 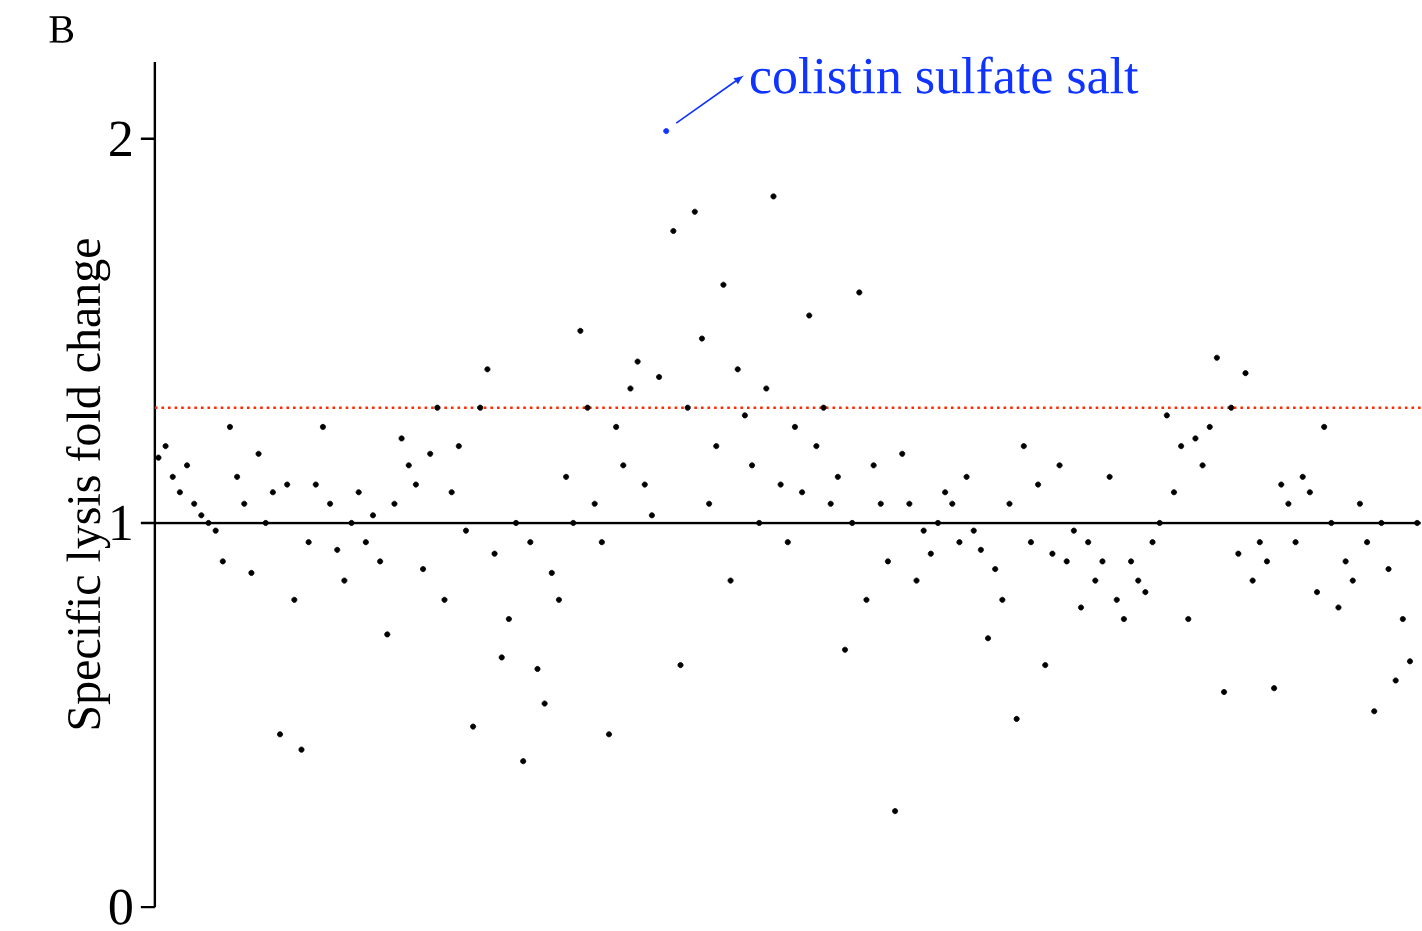 I want to click on y-tick-label: 0, so click(x=120, y=907).